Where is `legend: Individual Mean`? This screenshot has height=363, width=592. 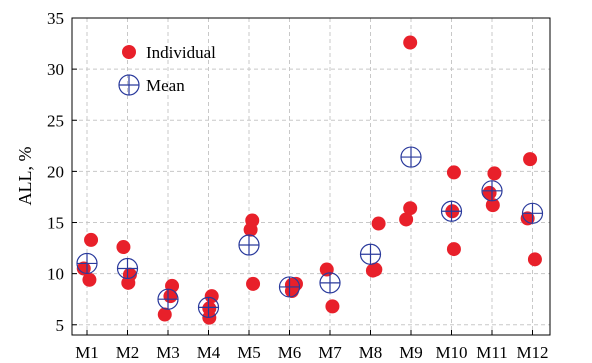
legend: Individual Mean is located at coordinates (167, 69).